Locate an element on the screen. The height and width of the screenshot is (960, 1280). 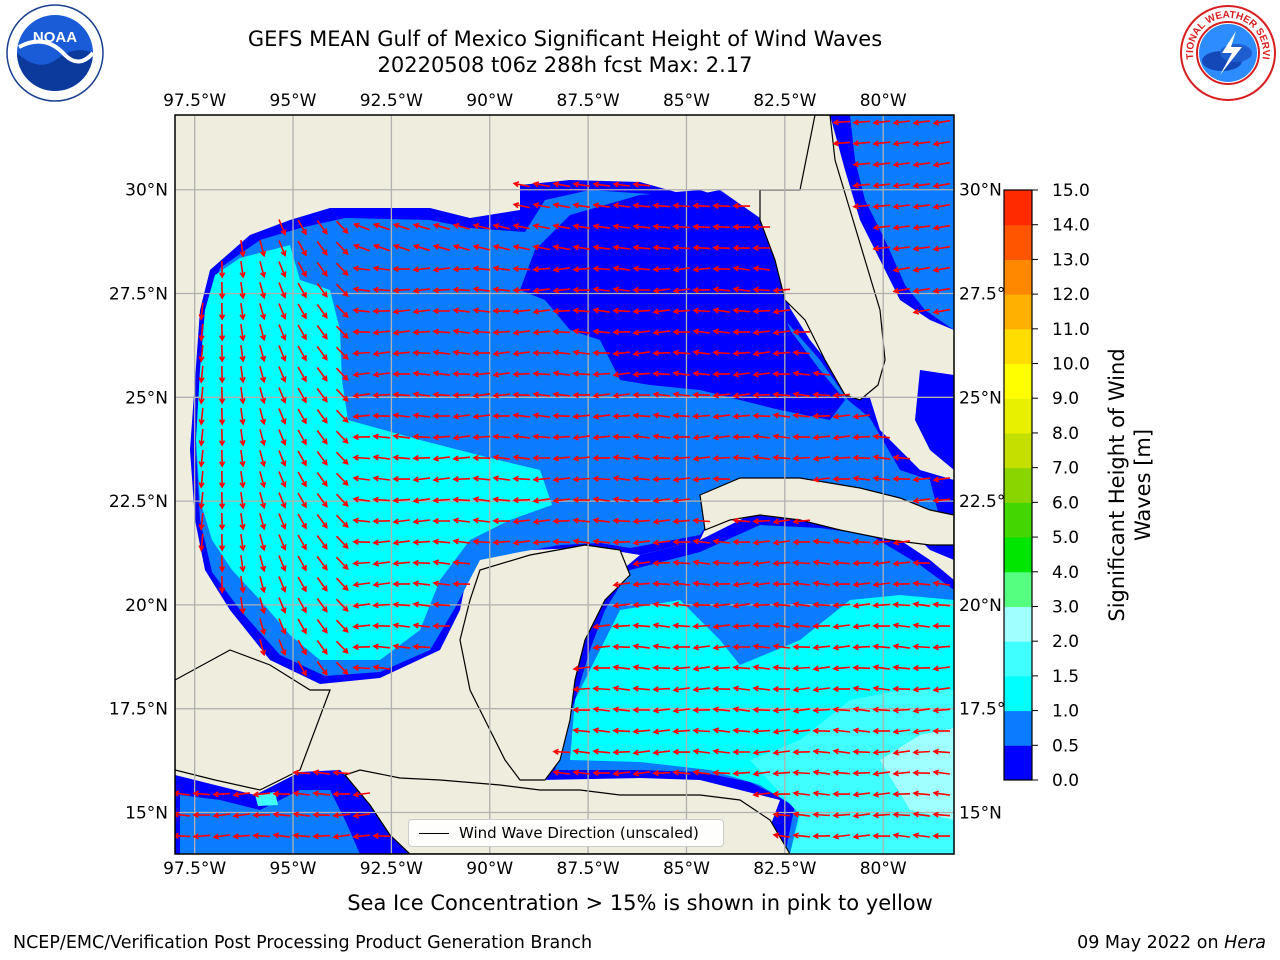
colorbar-tick-label: 8.0 is located at coordinates (1065, 434).